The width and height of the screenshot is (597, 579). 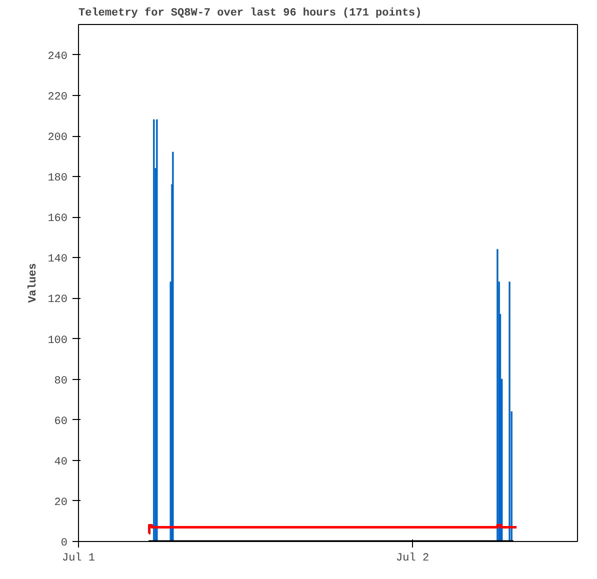 What do you see at coordinates (64, 544) in the screenshot?
I see `y-tick-label: 0` at bounding box center [64, 544].